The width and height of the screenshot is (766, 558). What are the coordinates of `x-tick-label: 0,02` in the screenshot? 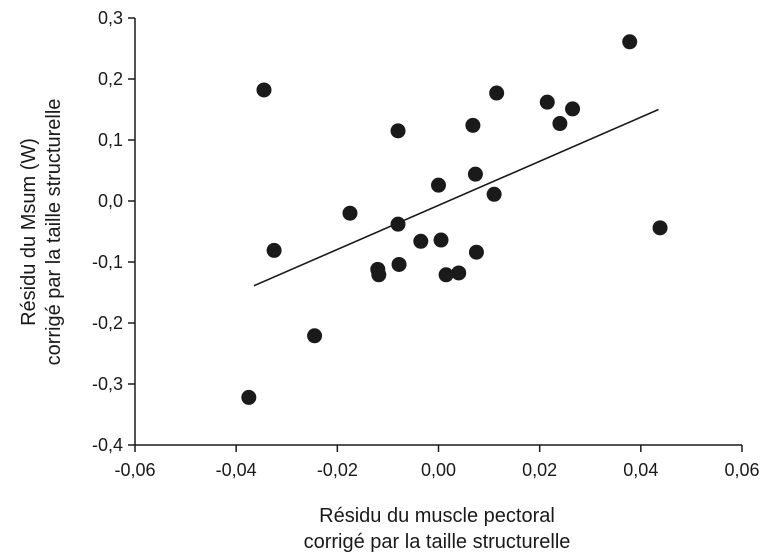 It's located at (539, 470).